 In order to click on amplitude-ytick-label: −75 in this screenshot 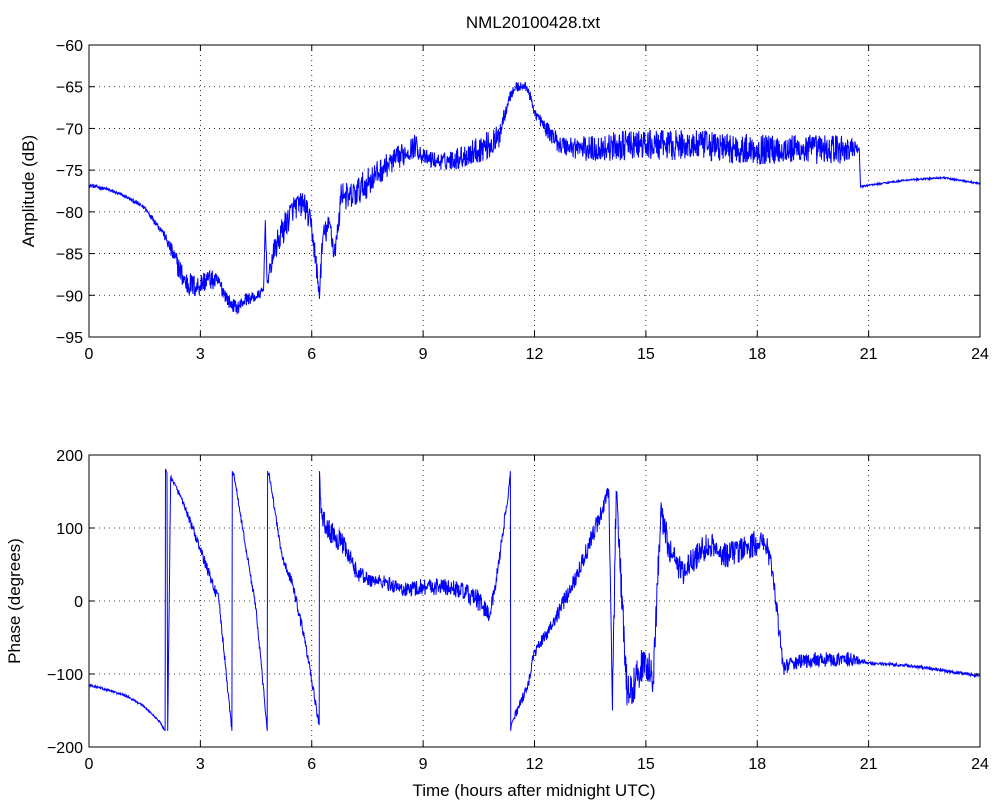, I will do `click(69, 171)`.